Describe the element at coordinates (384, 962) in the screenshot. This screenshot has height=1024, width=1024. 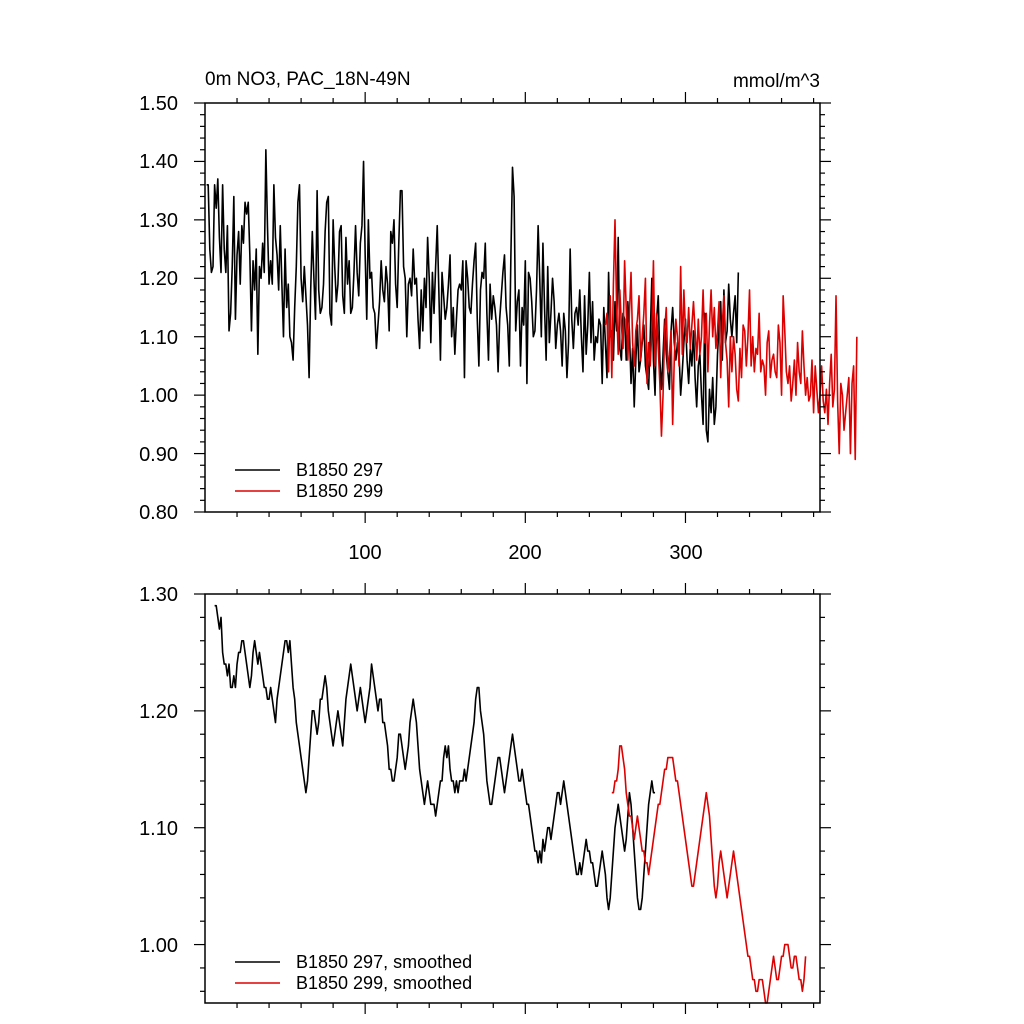
I see `legend-label: B1850 297, smoothed` at that location.